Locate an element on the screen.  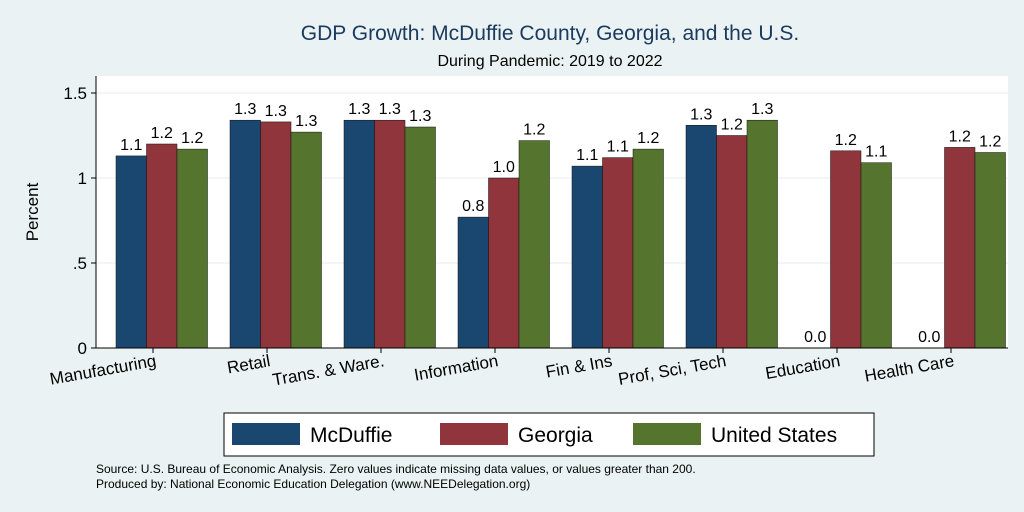
y-tick-label: .5 is located at coordinates (80, 263).